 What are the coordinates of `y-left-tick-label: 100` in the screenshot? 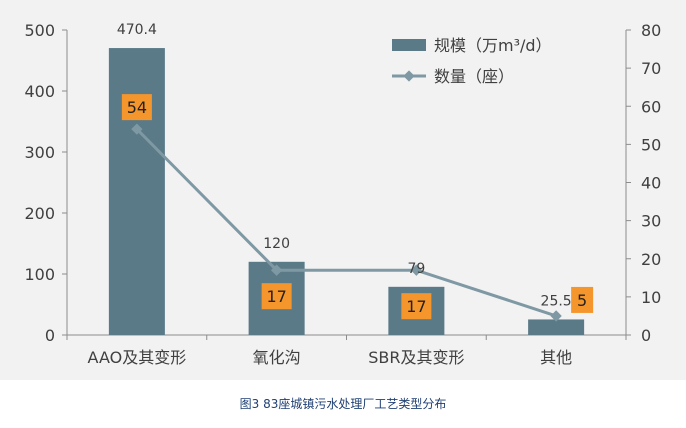 It's located at (39, 274).